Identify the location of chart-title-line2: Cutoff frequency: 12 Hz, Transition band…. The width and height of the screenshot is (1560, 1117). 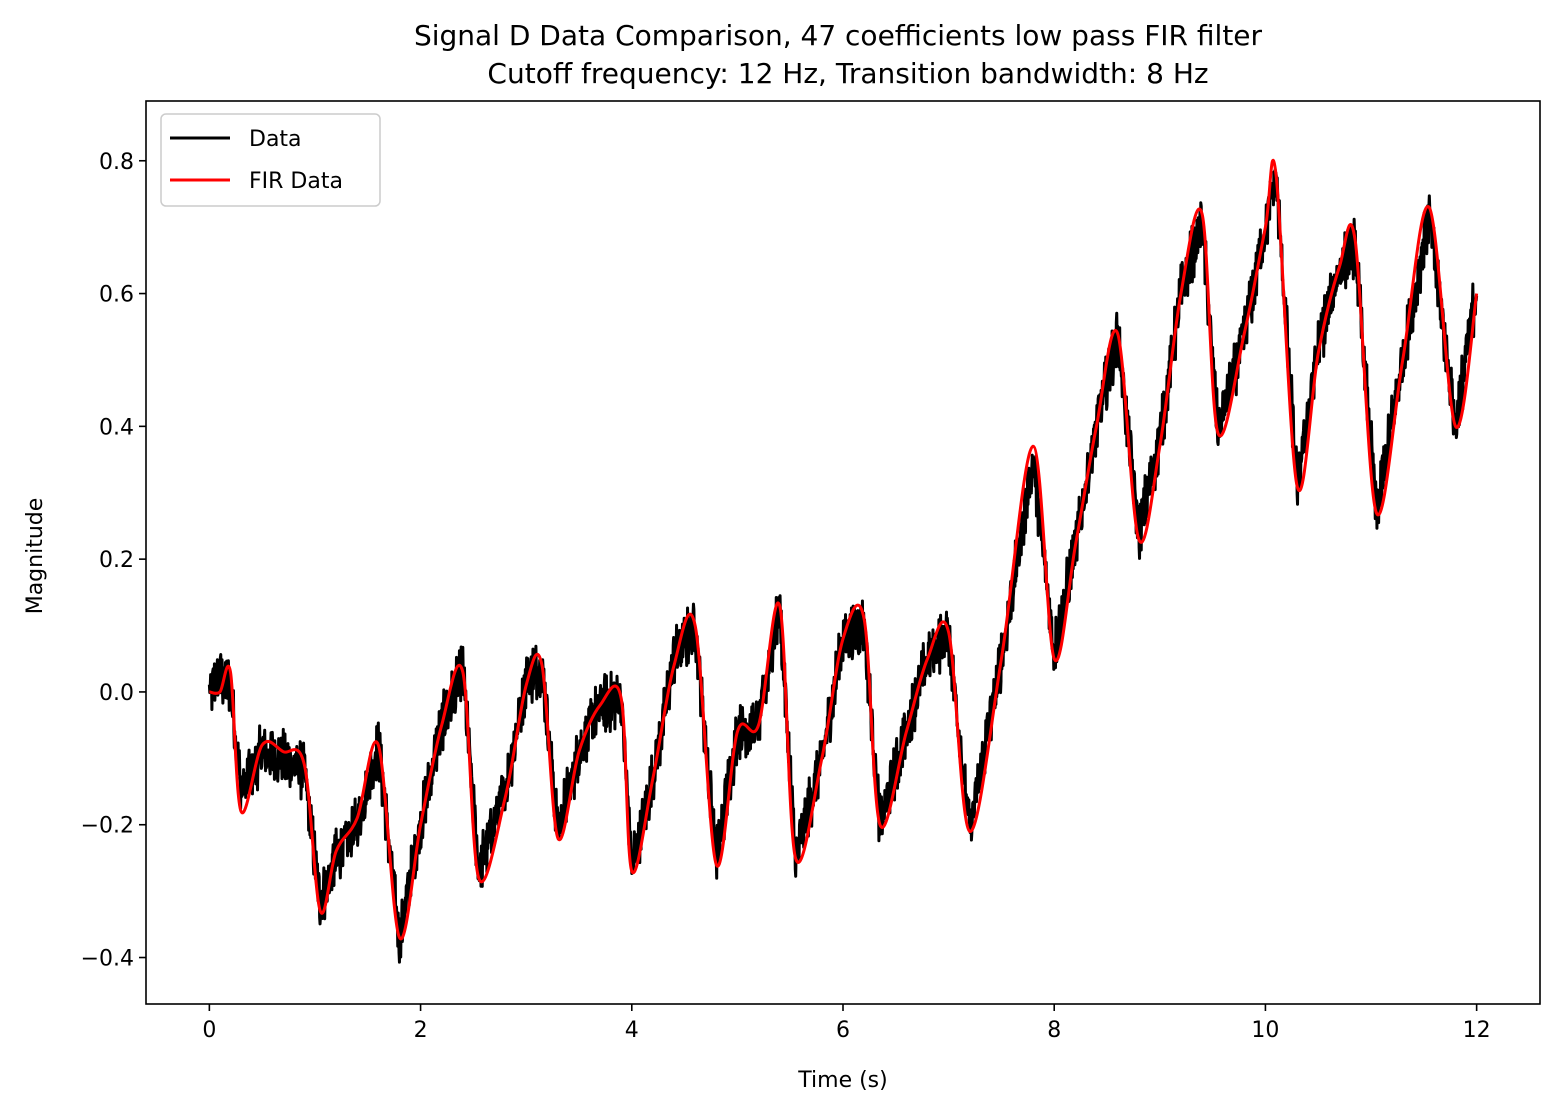
(847, 73).